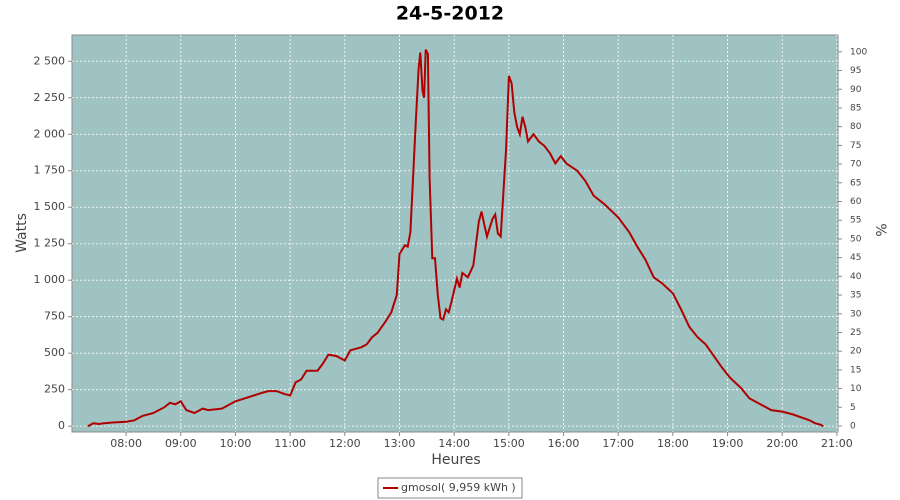 Image resolution: width=900 pixels, height=500 pixels. What do you see at coordinates (728, 443) in the screenshot?
I see `x-tick-label: 19:00` at bounding box center [728, 443].